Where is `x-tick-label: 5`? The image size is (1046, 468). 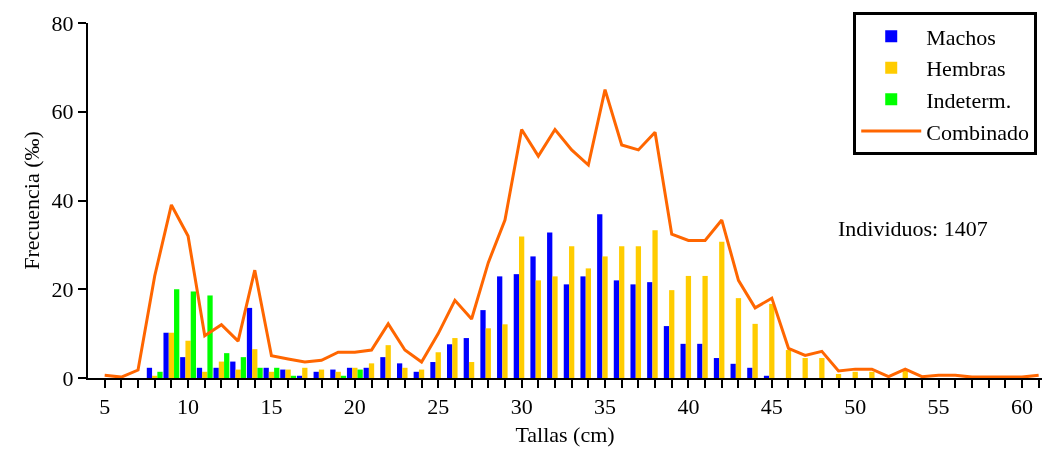 x-tick-label: 5 is located at coordinates (105, 407).